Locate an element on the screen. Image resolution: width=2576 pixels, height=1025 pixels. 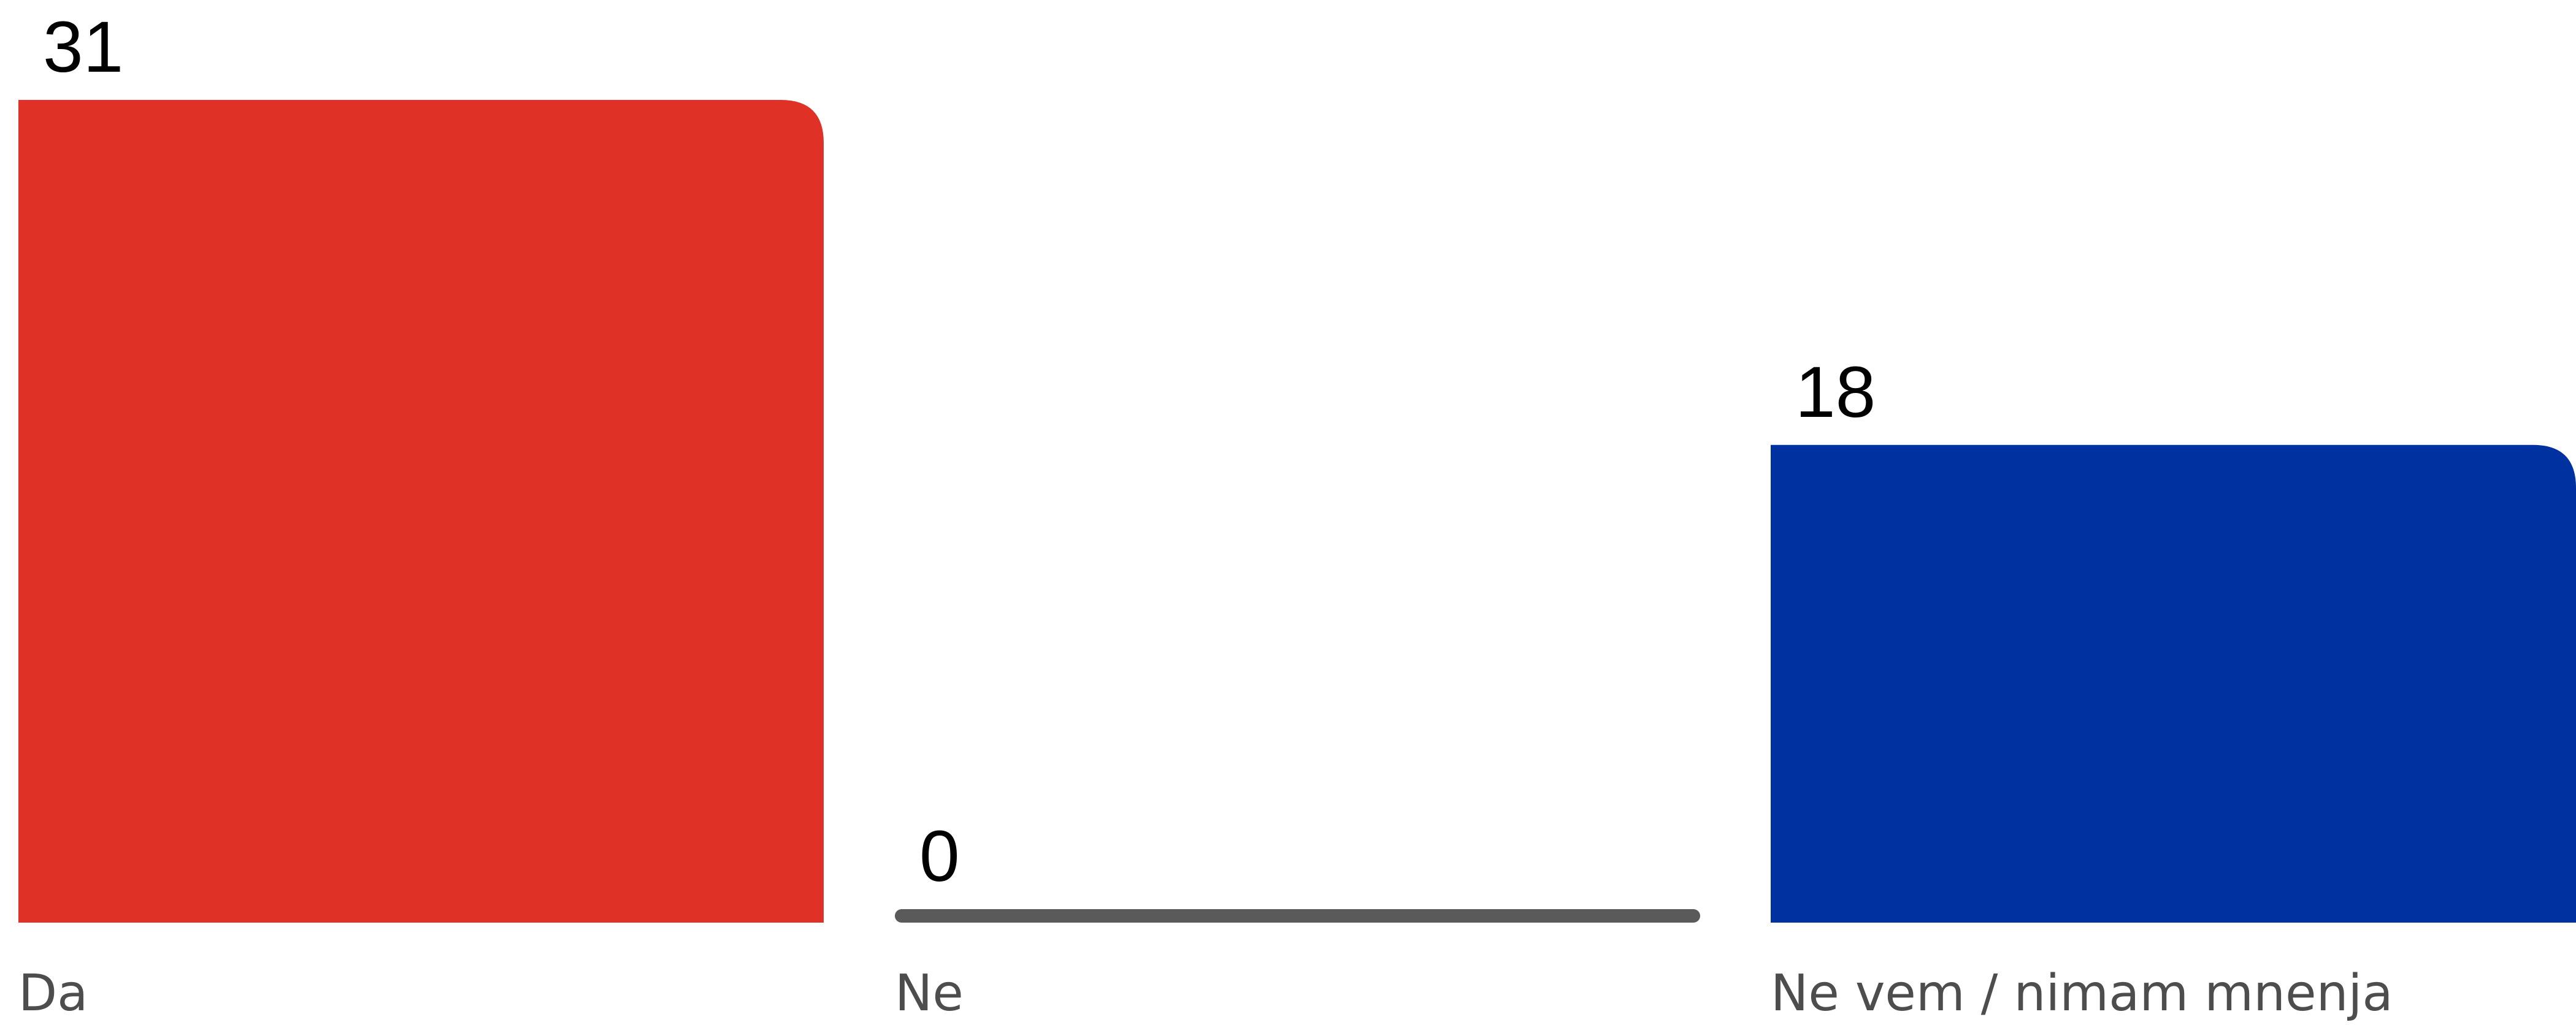
category-label-ne-vem-nimam-mnenja: Ne vem / nimam mnenja is located at coordinates (2082, 993).